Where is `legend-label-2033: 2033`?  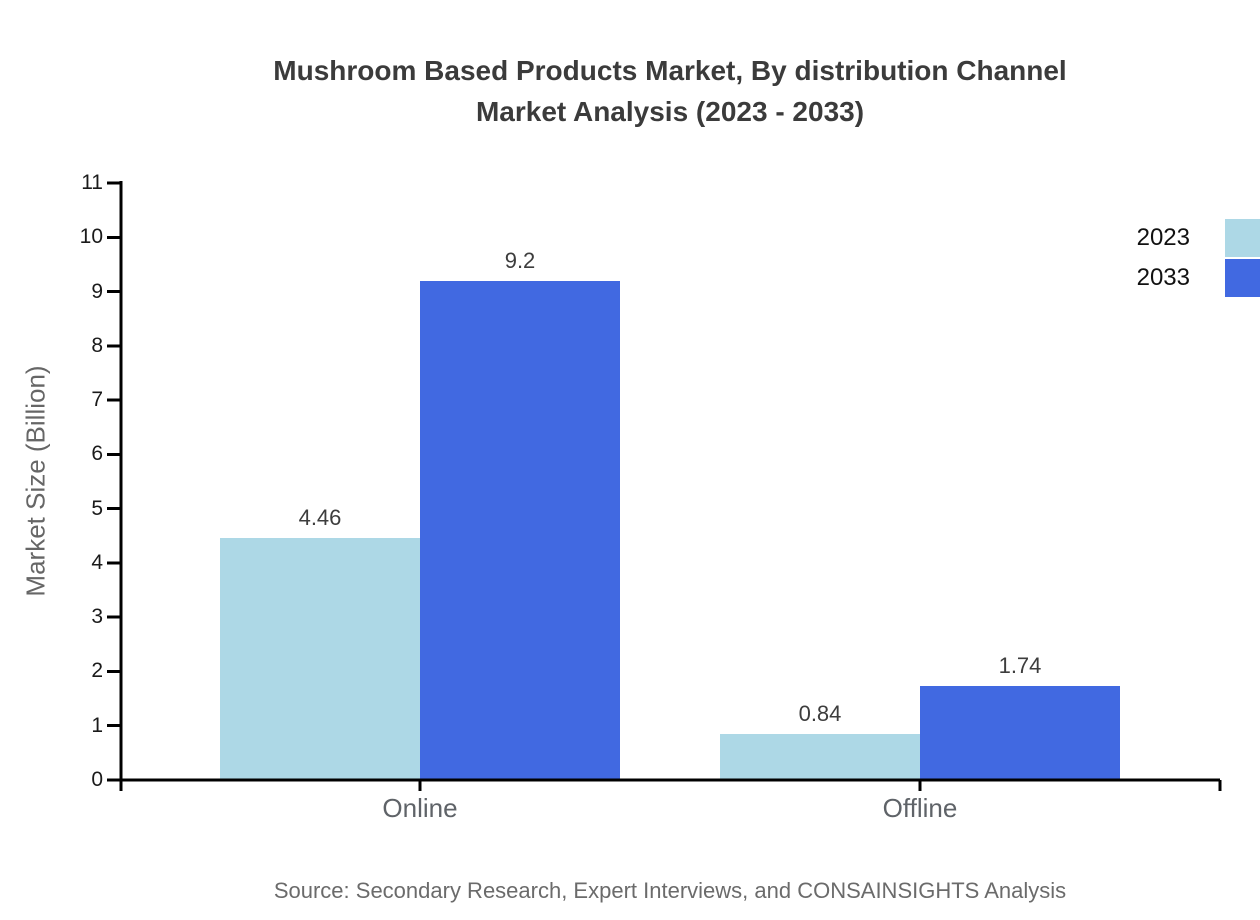 legend-label-2033: 2033 is located at coordinates (1163, 277).